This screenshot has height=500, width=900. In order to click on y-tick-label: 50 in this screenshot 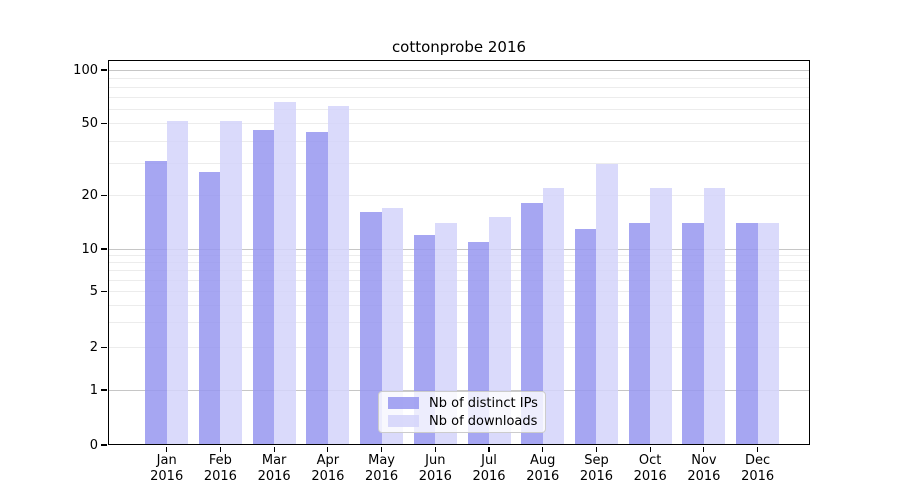, I will do `click(89, 124)`.